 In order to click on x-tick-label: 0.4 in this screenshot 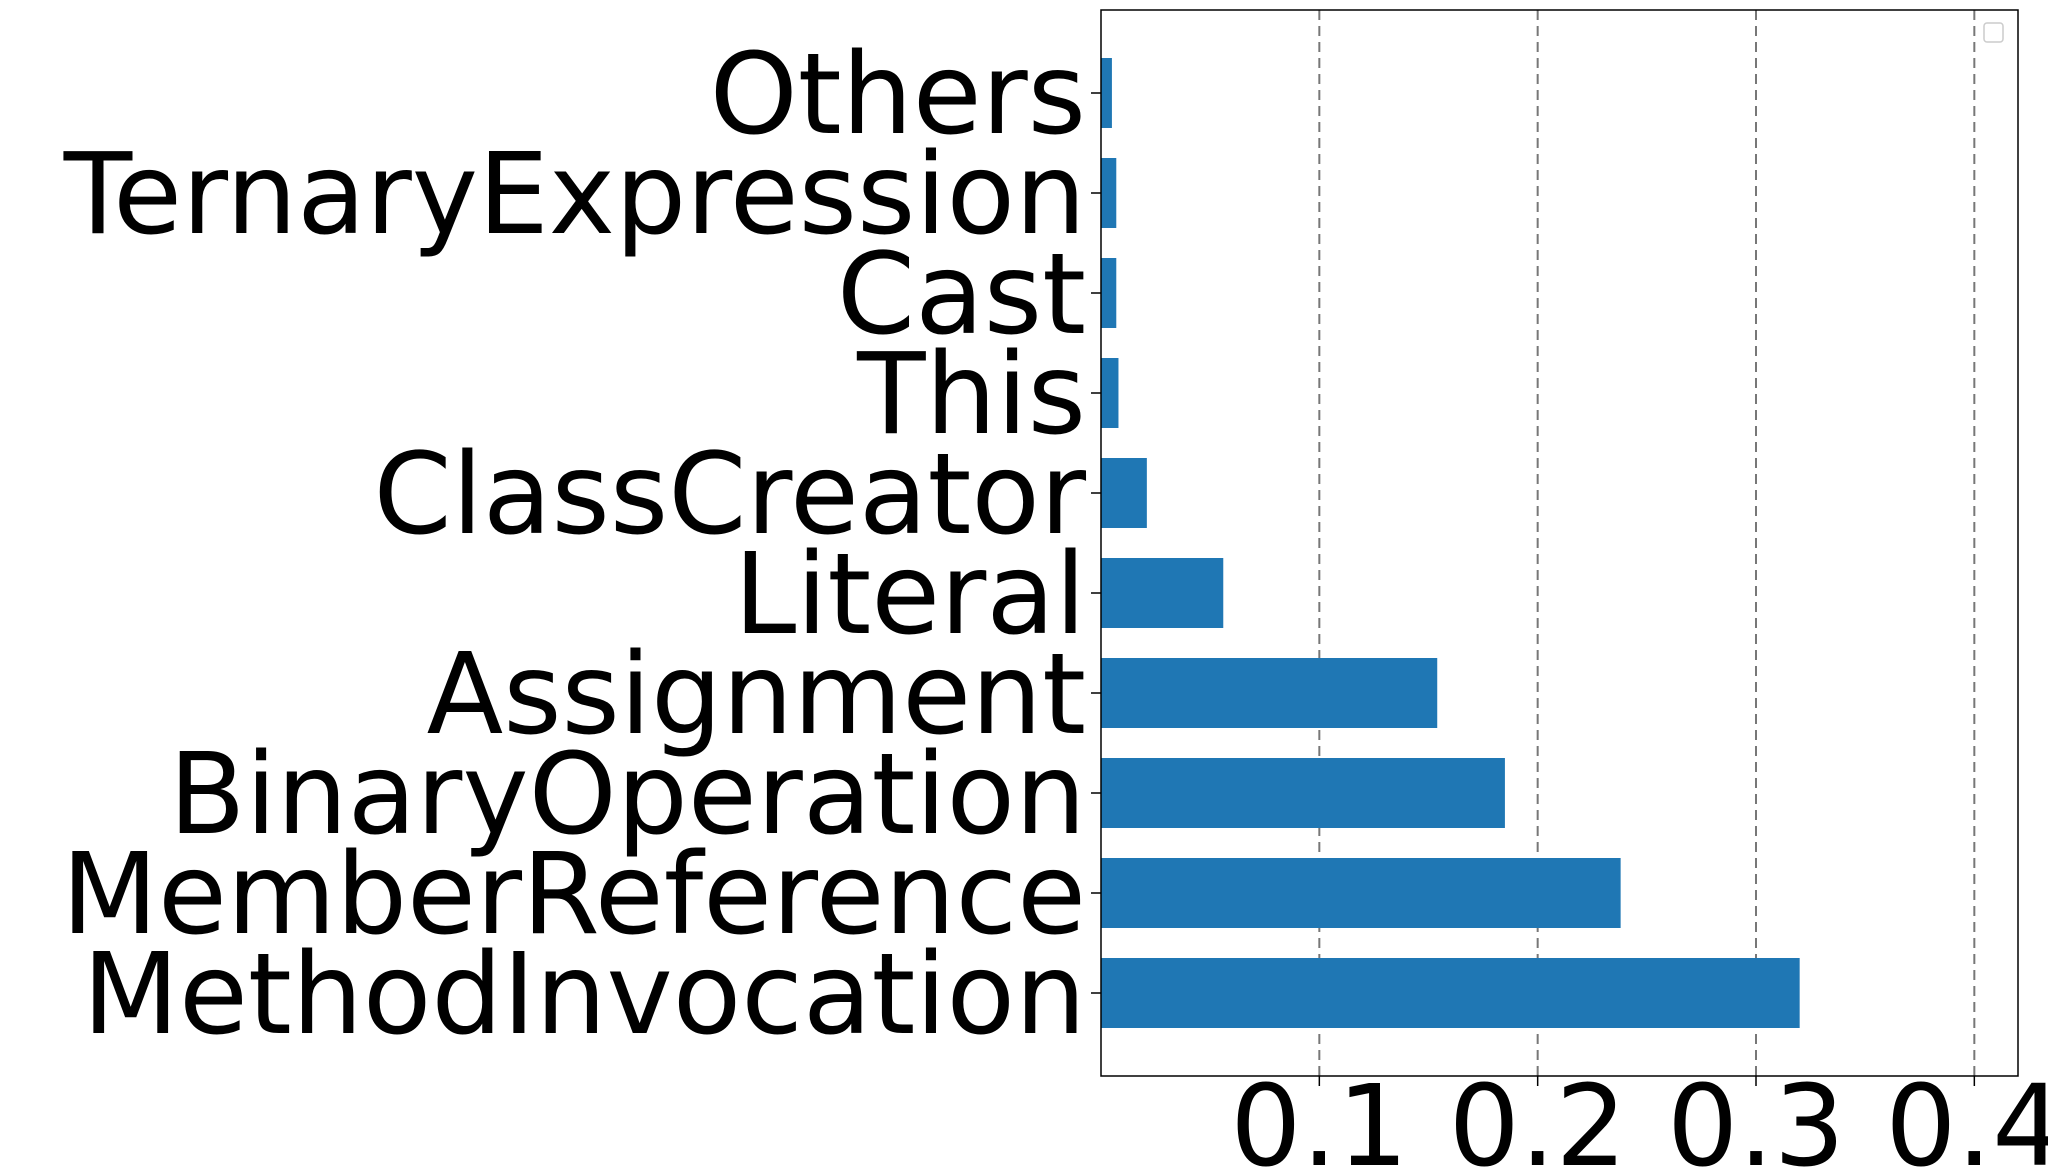, I will do `click(1966, 1117)`.